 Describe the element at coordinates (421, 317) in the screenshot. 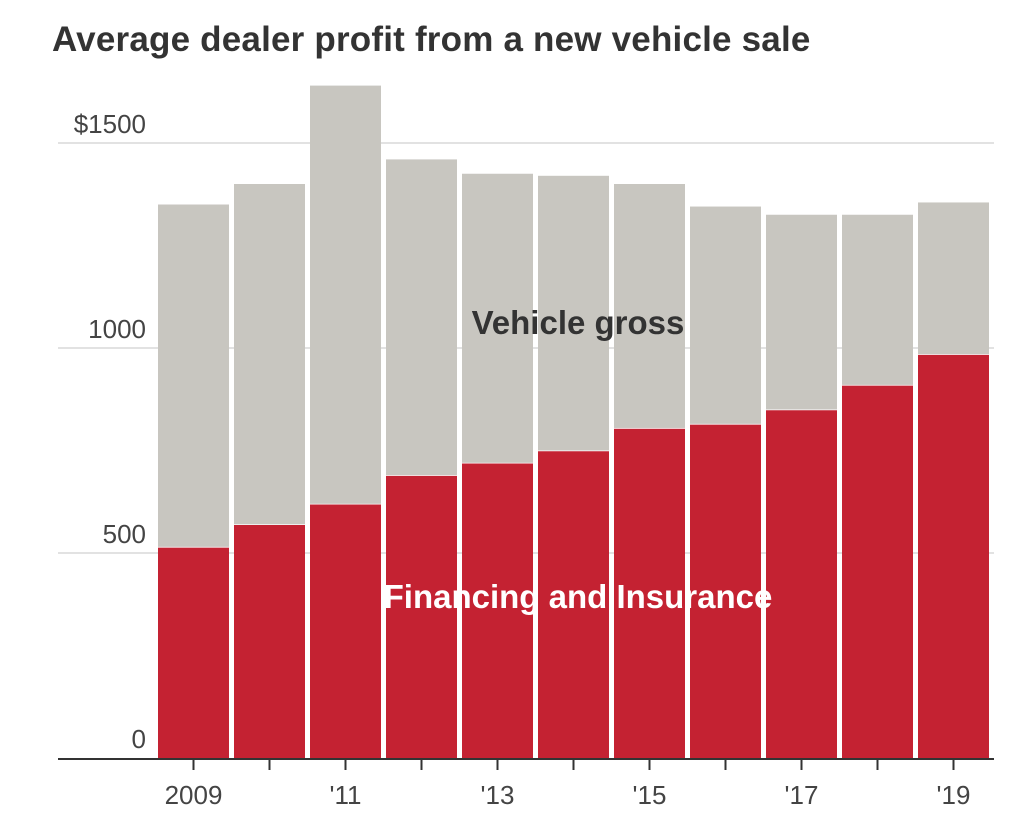

I see `bar-vehicle-gross-2012` at that location.